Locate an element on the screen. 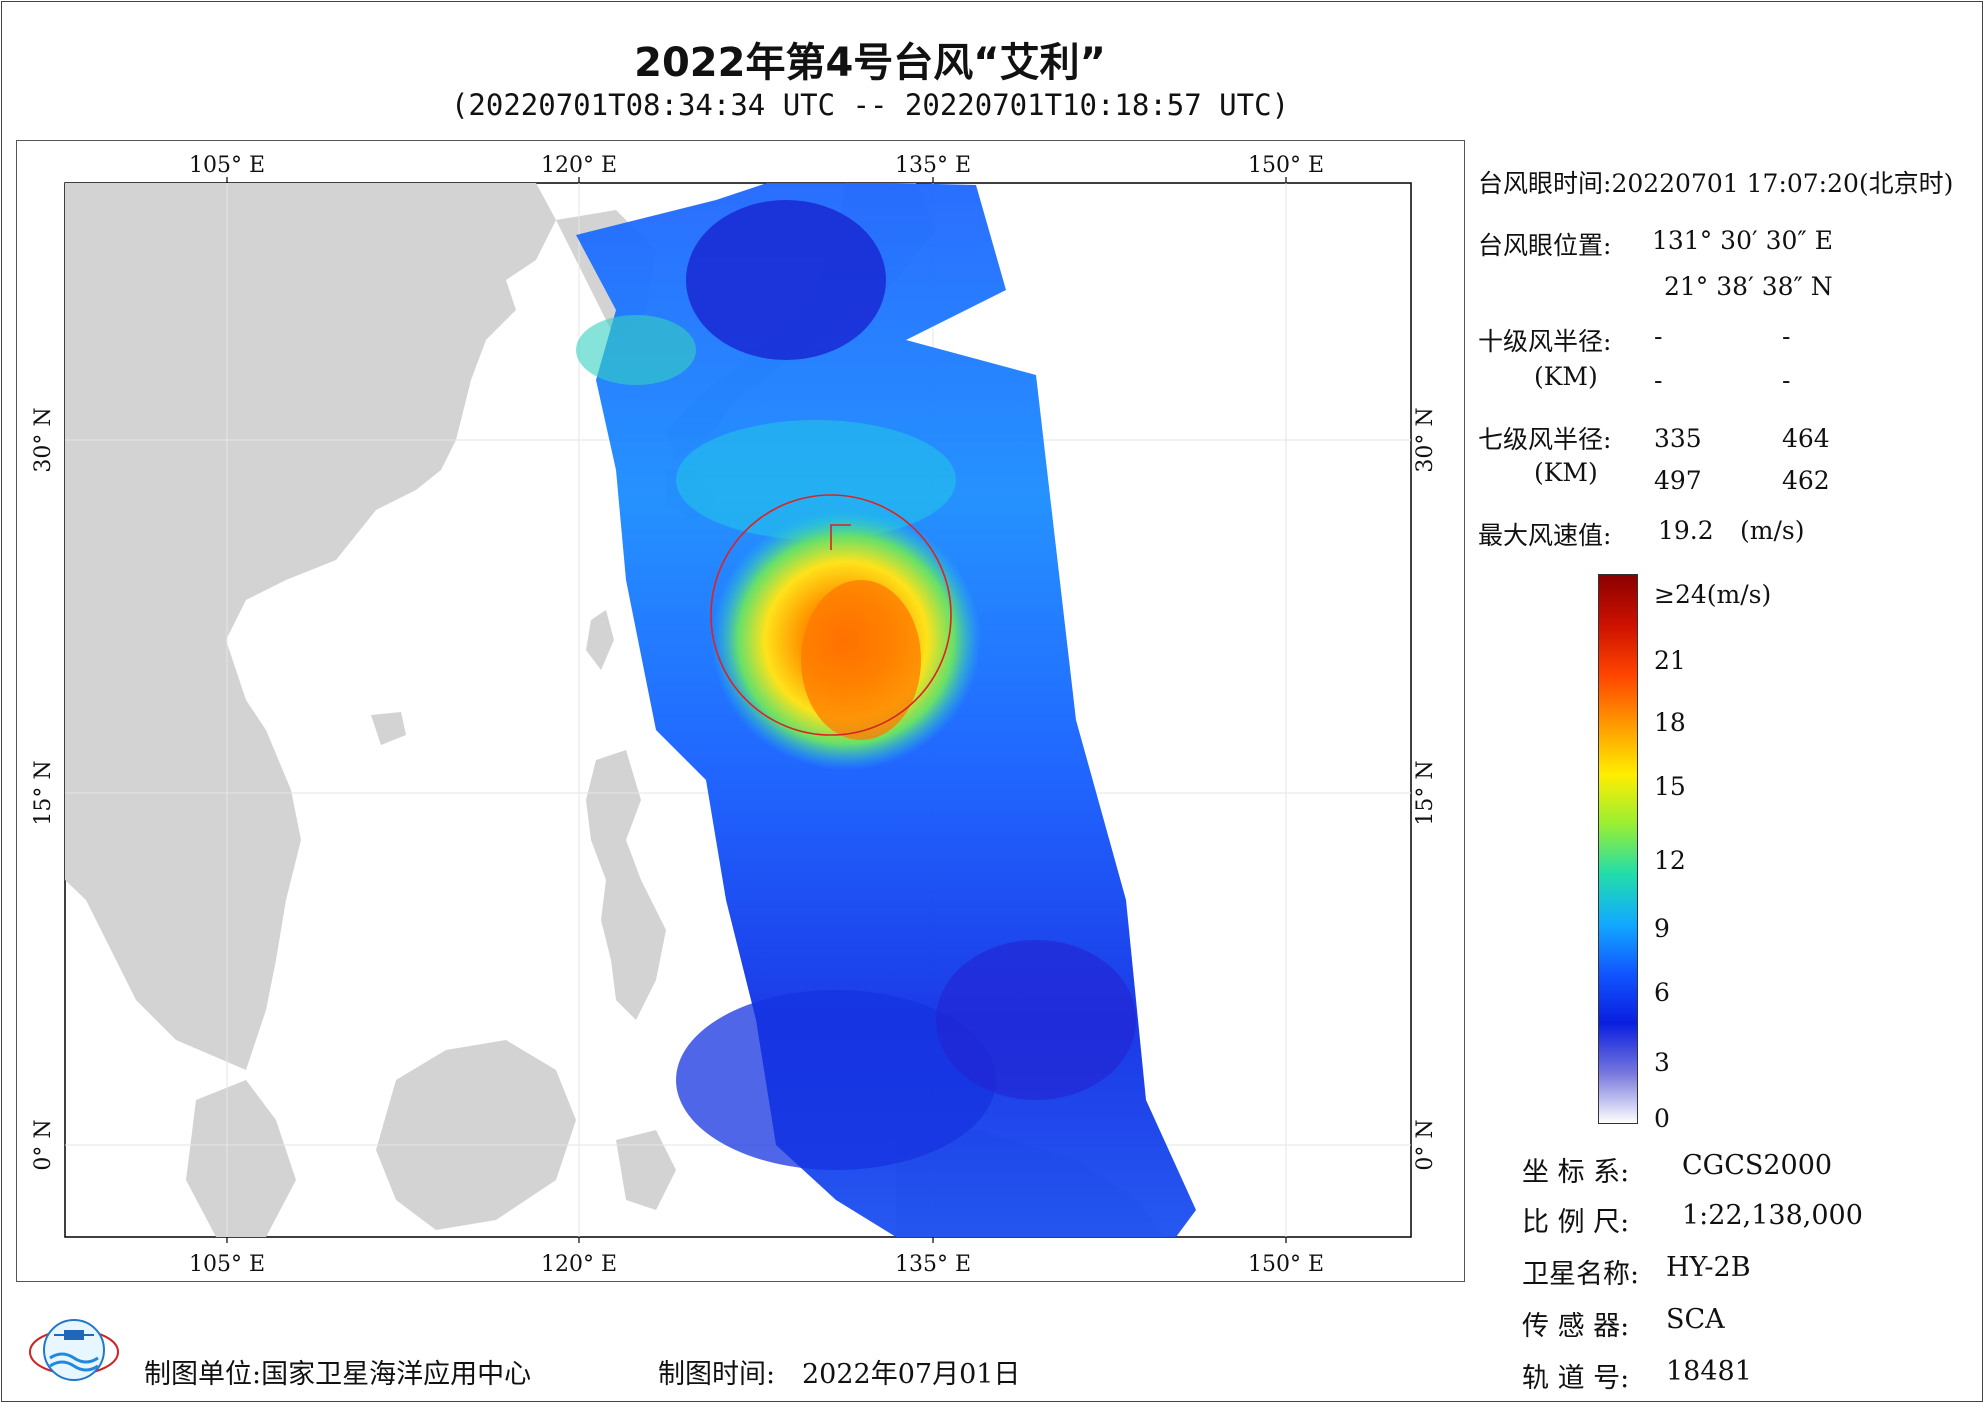 This screenshot has height=1403, width=1984. footer-maker: 制图单位:国家卫星海洋应用中心 is located at coordinates (337, 1371).